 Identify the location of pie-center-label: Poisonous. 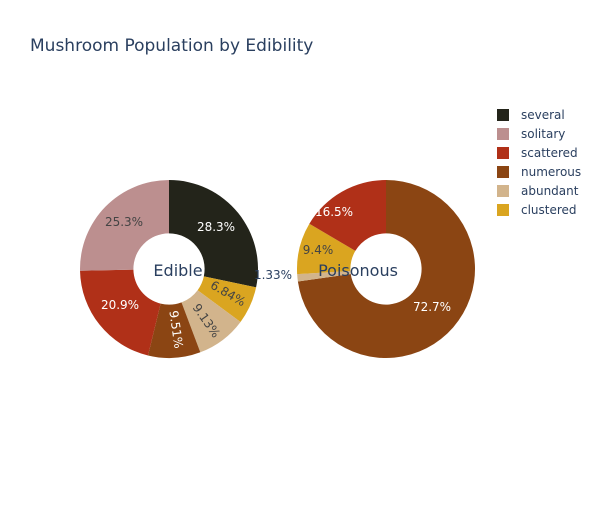
(358, 270).